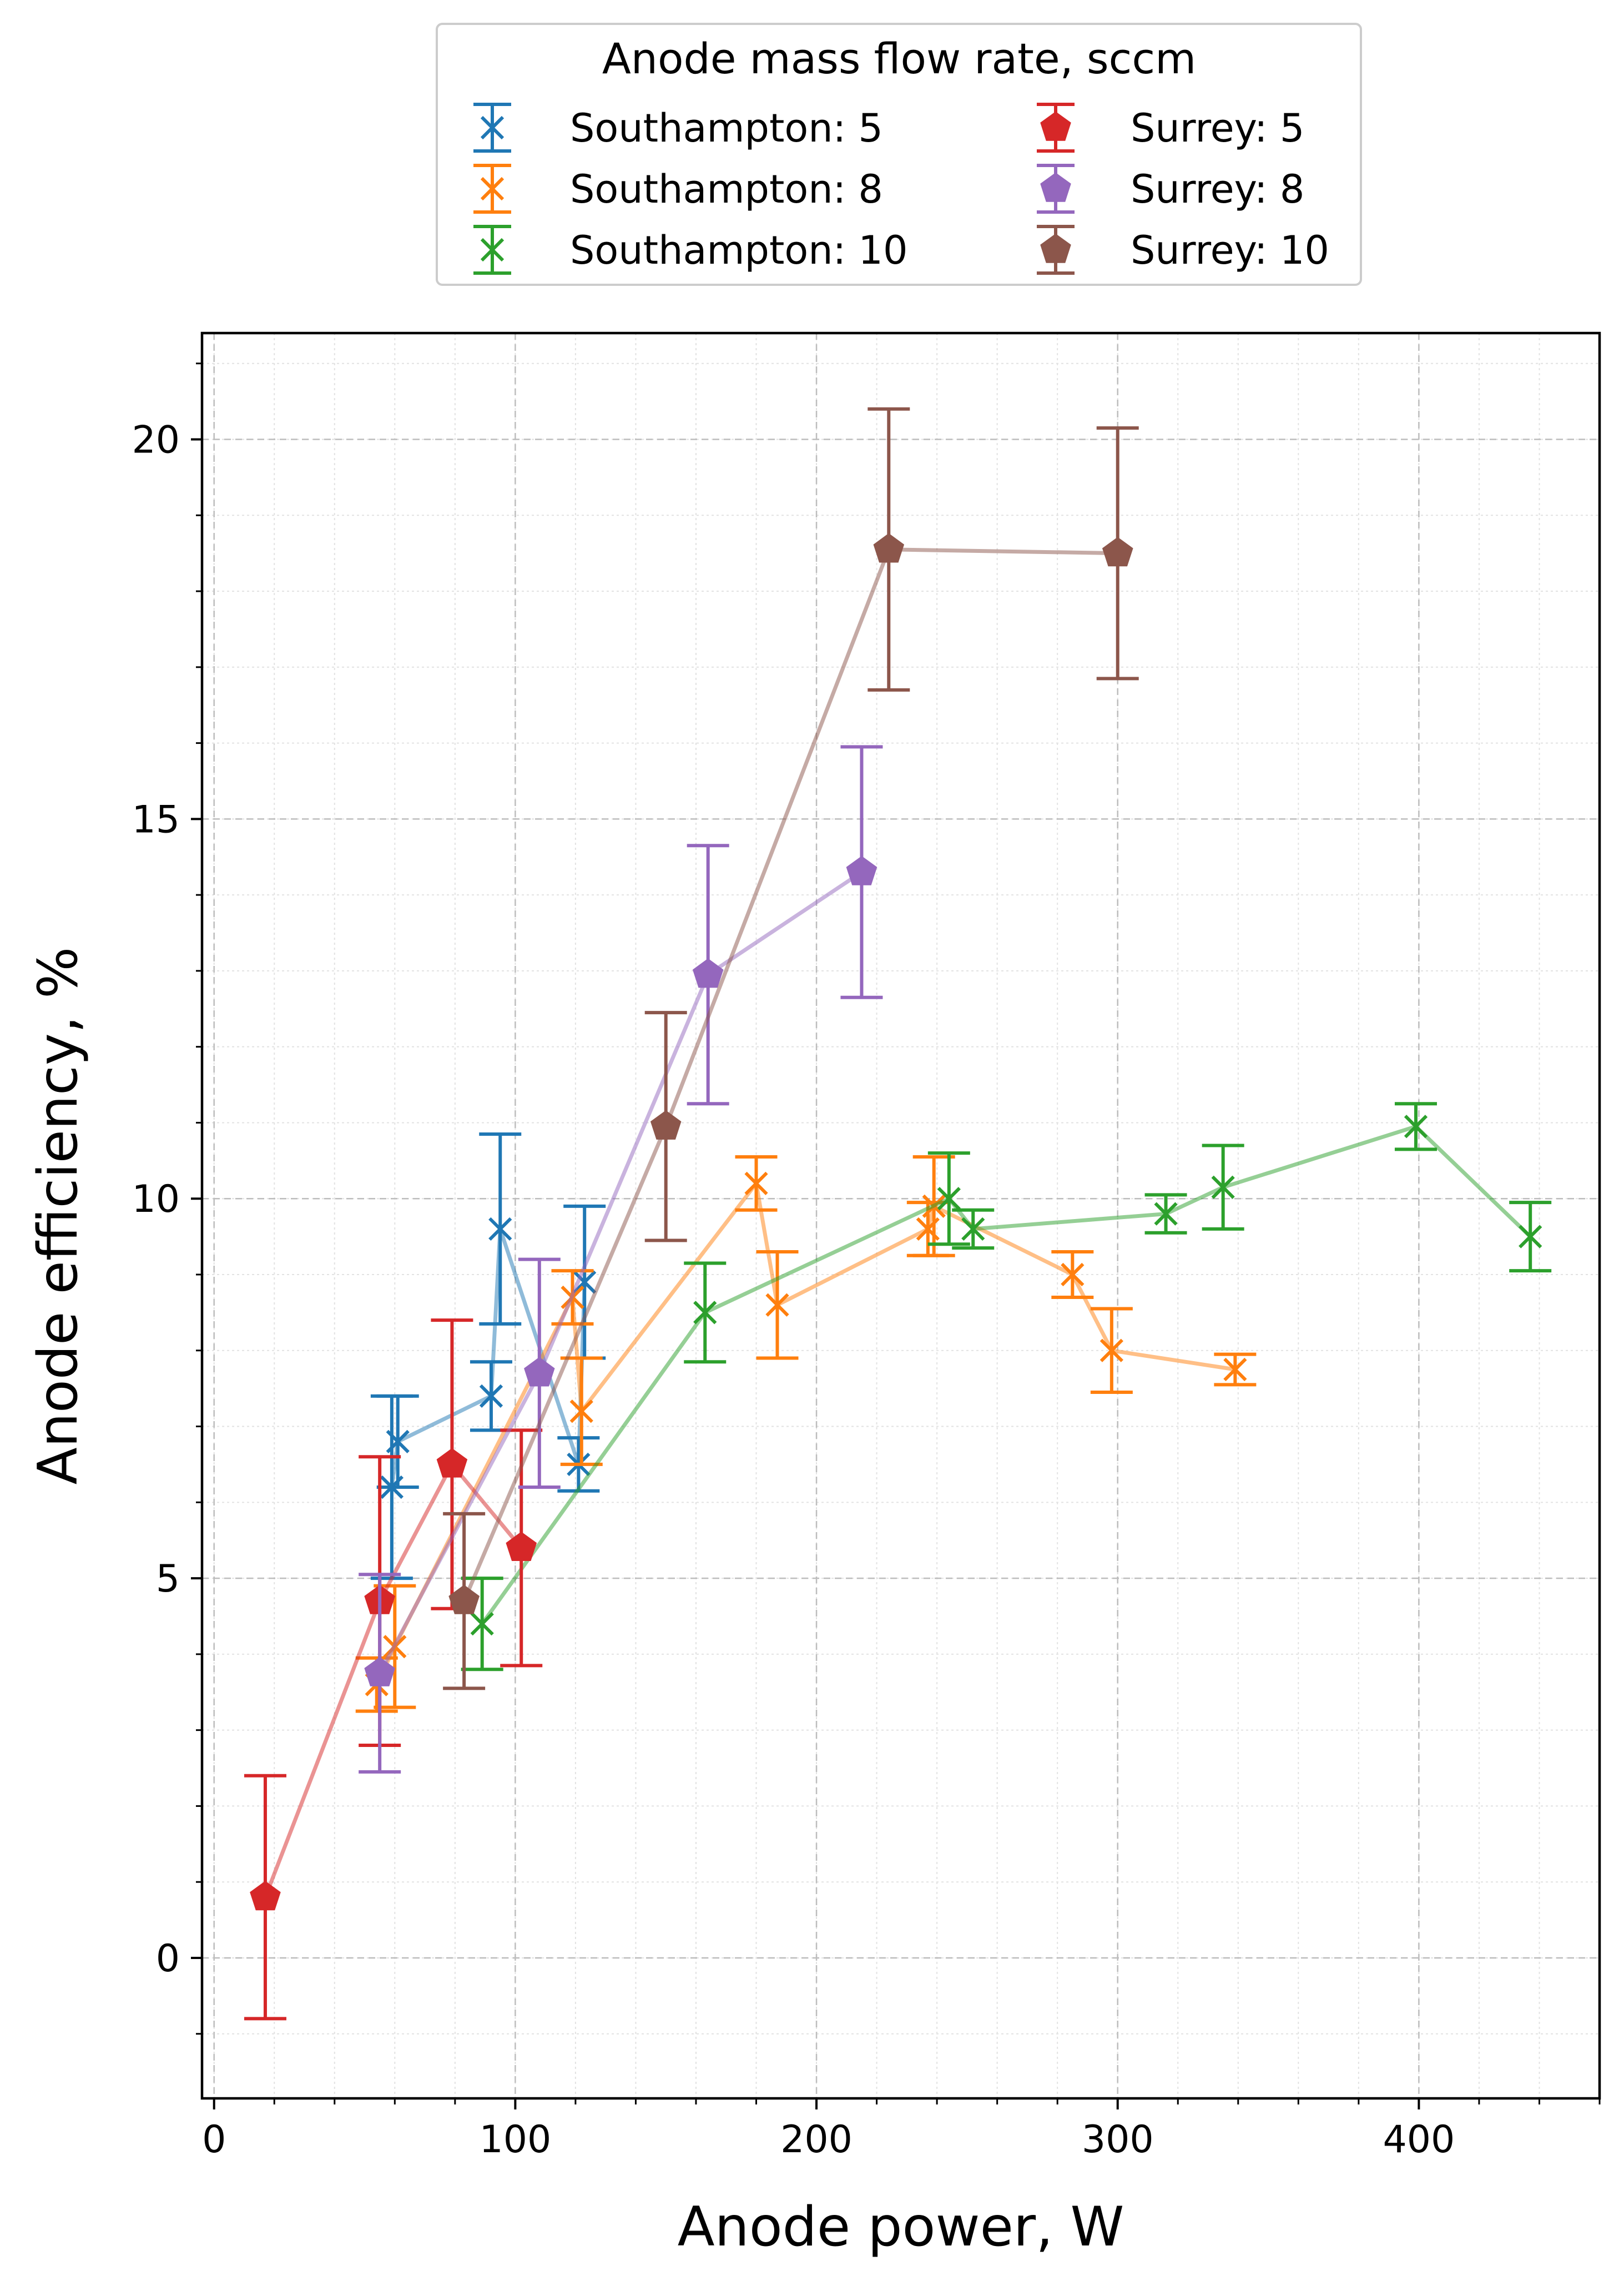  What do you see at coordinates (1419, 2140) in the screenshot?
I see `x-tick-label: 400` at bounding box center [1419, 2140].